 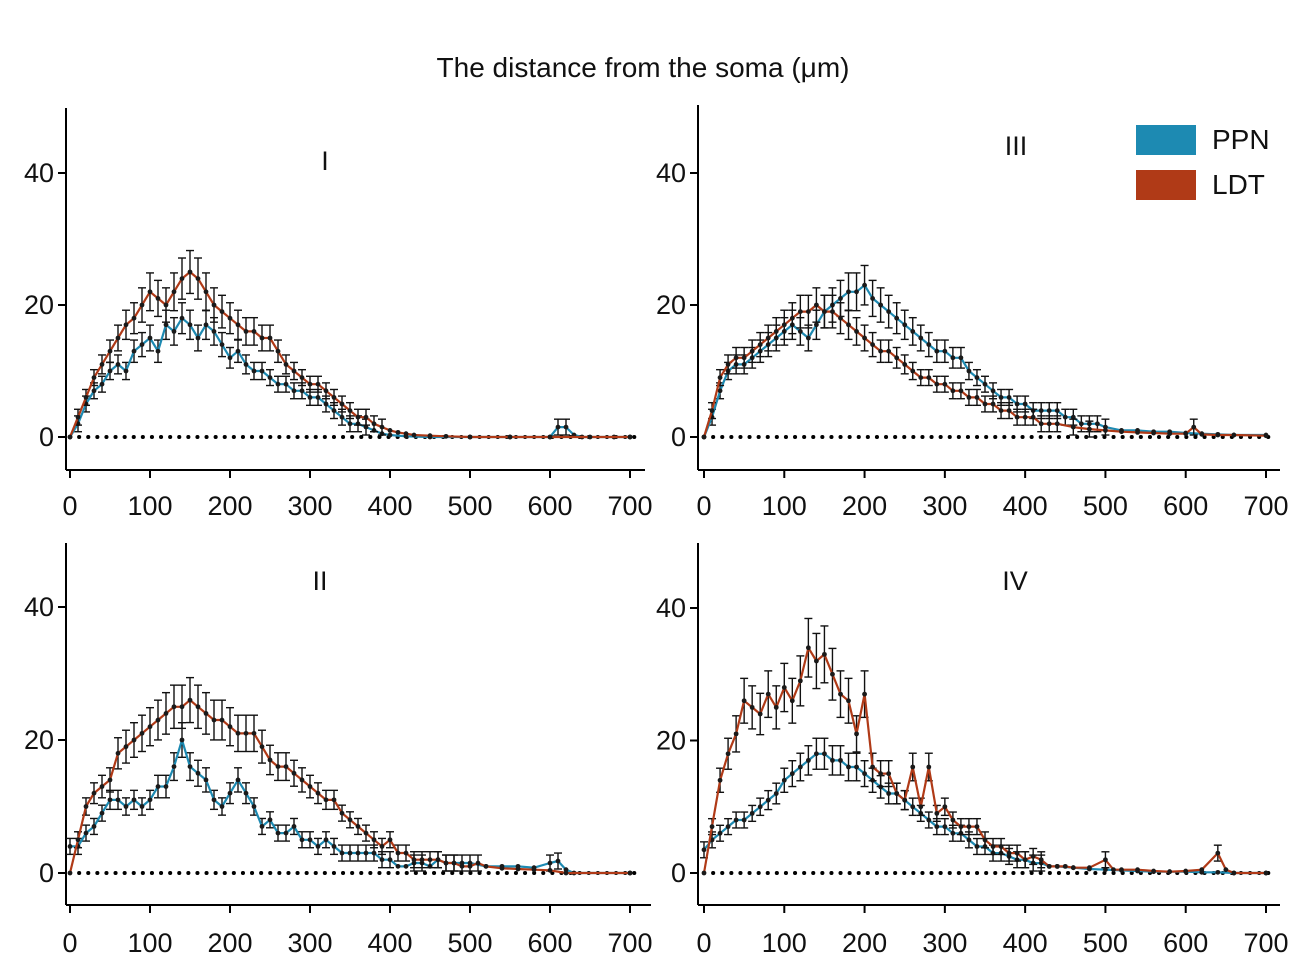 What do you see at coordinates (39, 173) in the screenshot?
I see `y-tick-label: 40` at bounding box center [39, 173].